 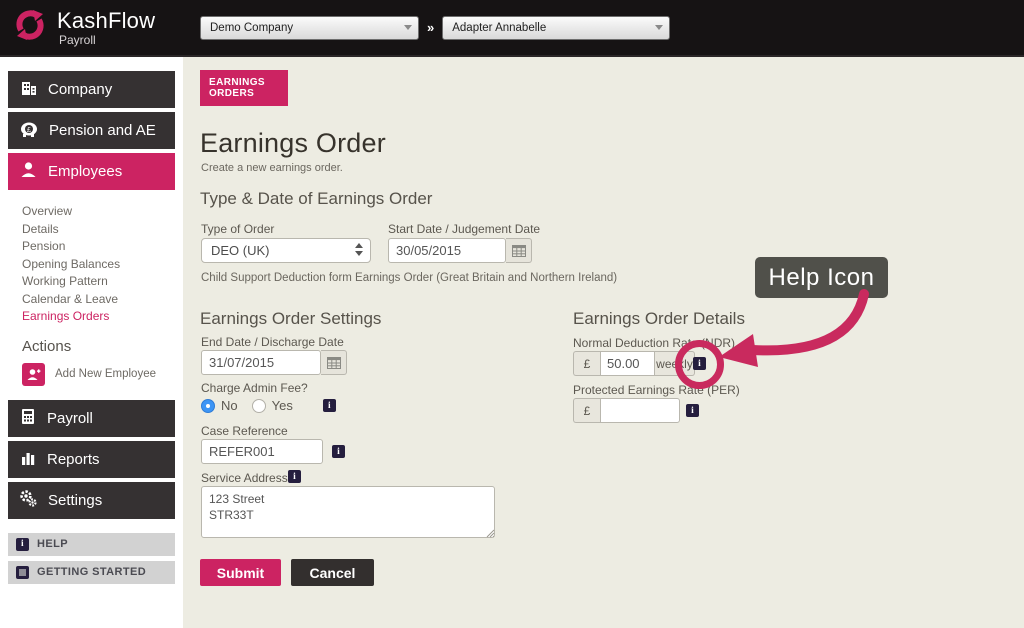 What do you see at coordinates (640, 410) in the screenshot?
I see `per-input` at bounding box center [640, 410].